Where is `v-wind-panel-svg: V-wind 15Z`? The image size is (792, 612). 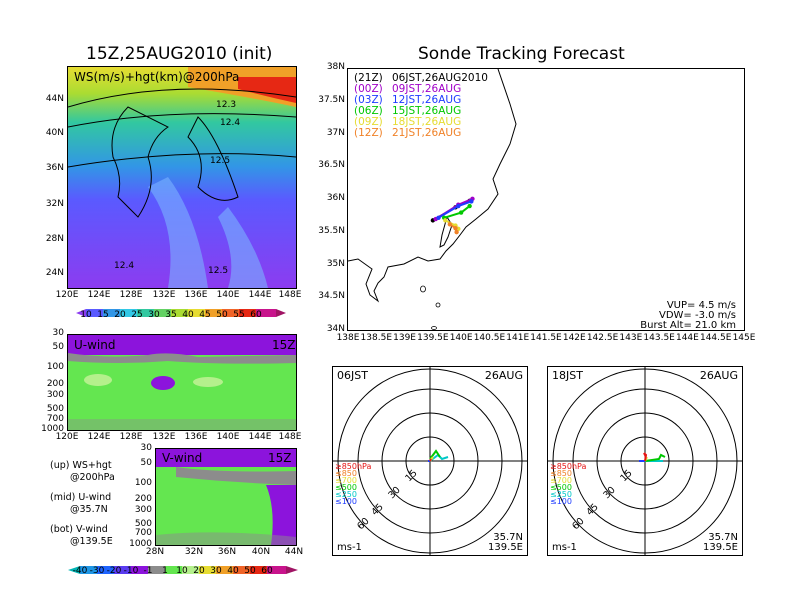
v-wind-panel-svg: V-wind 15Z is located at coordinates (226, 497).